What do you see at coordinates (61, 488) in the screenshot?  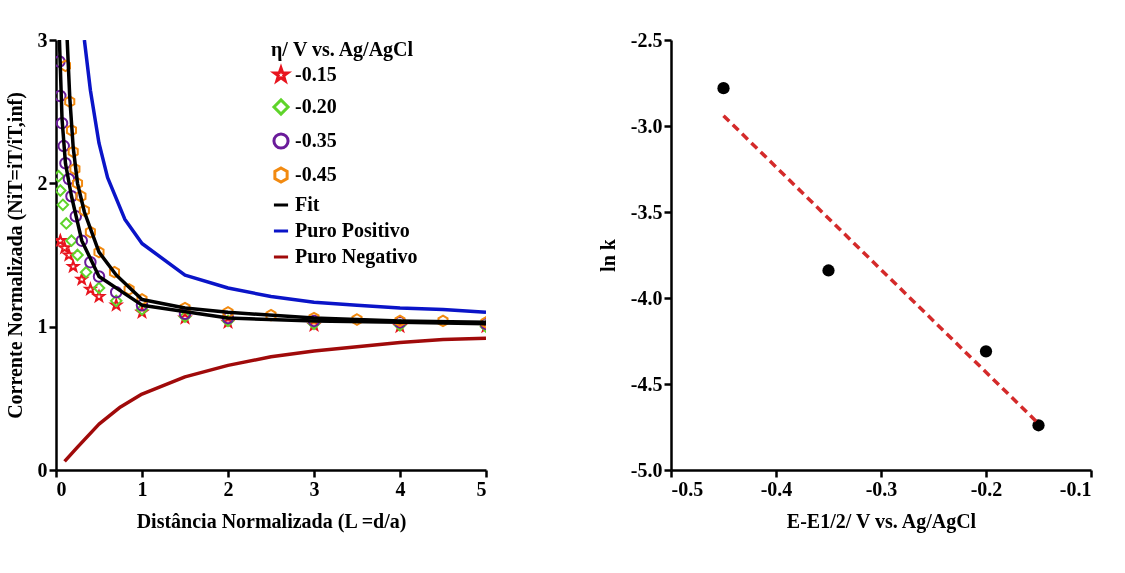 I see `x-tick-label: 0` at bounding box center [61, 488].